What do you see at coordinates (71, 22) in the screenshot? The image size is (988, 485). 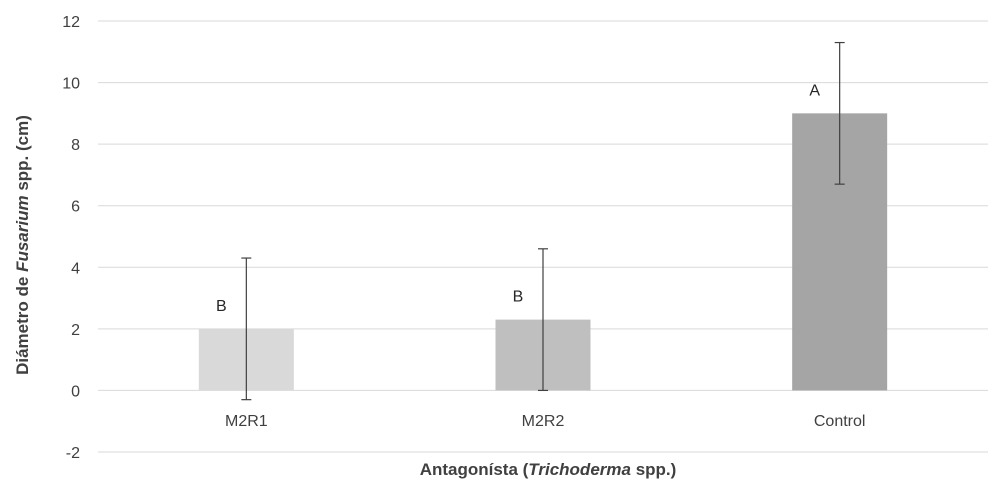 I see `y-tick-label: 12` at bounding box center [71, 22].